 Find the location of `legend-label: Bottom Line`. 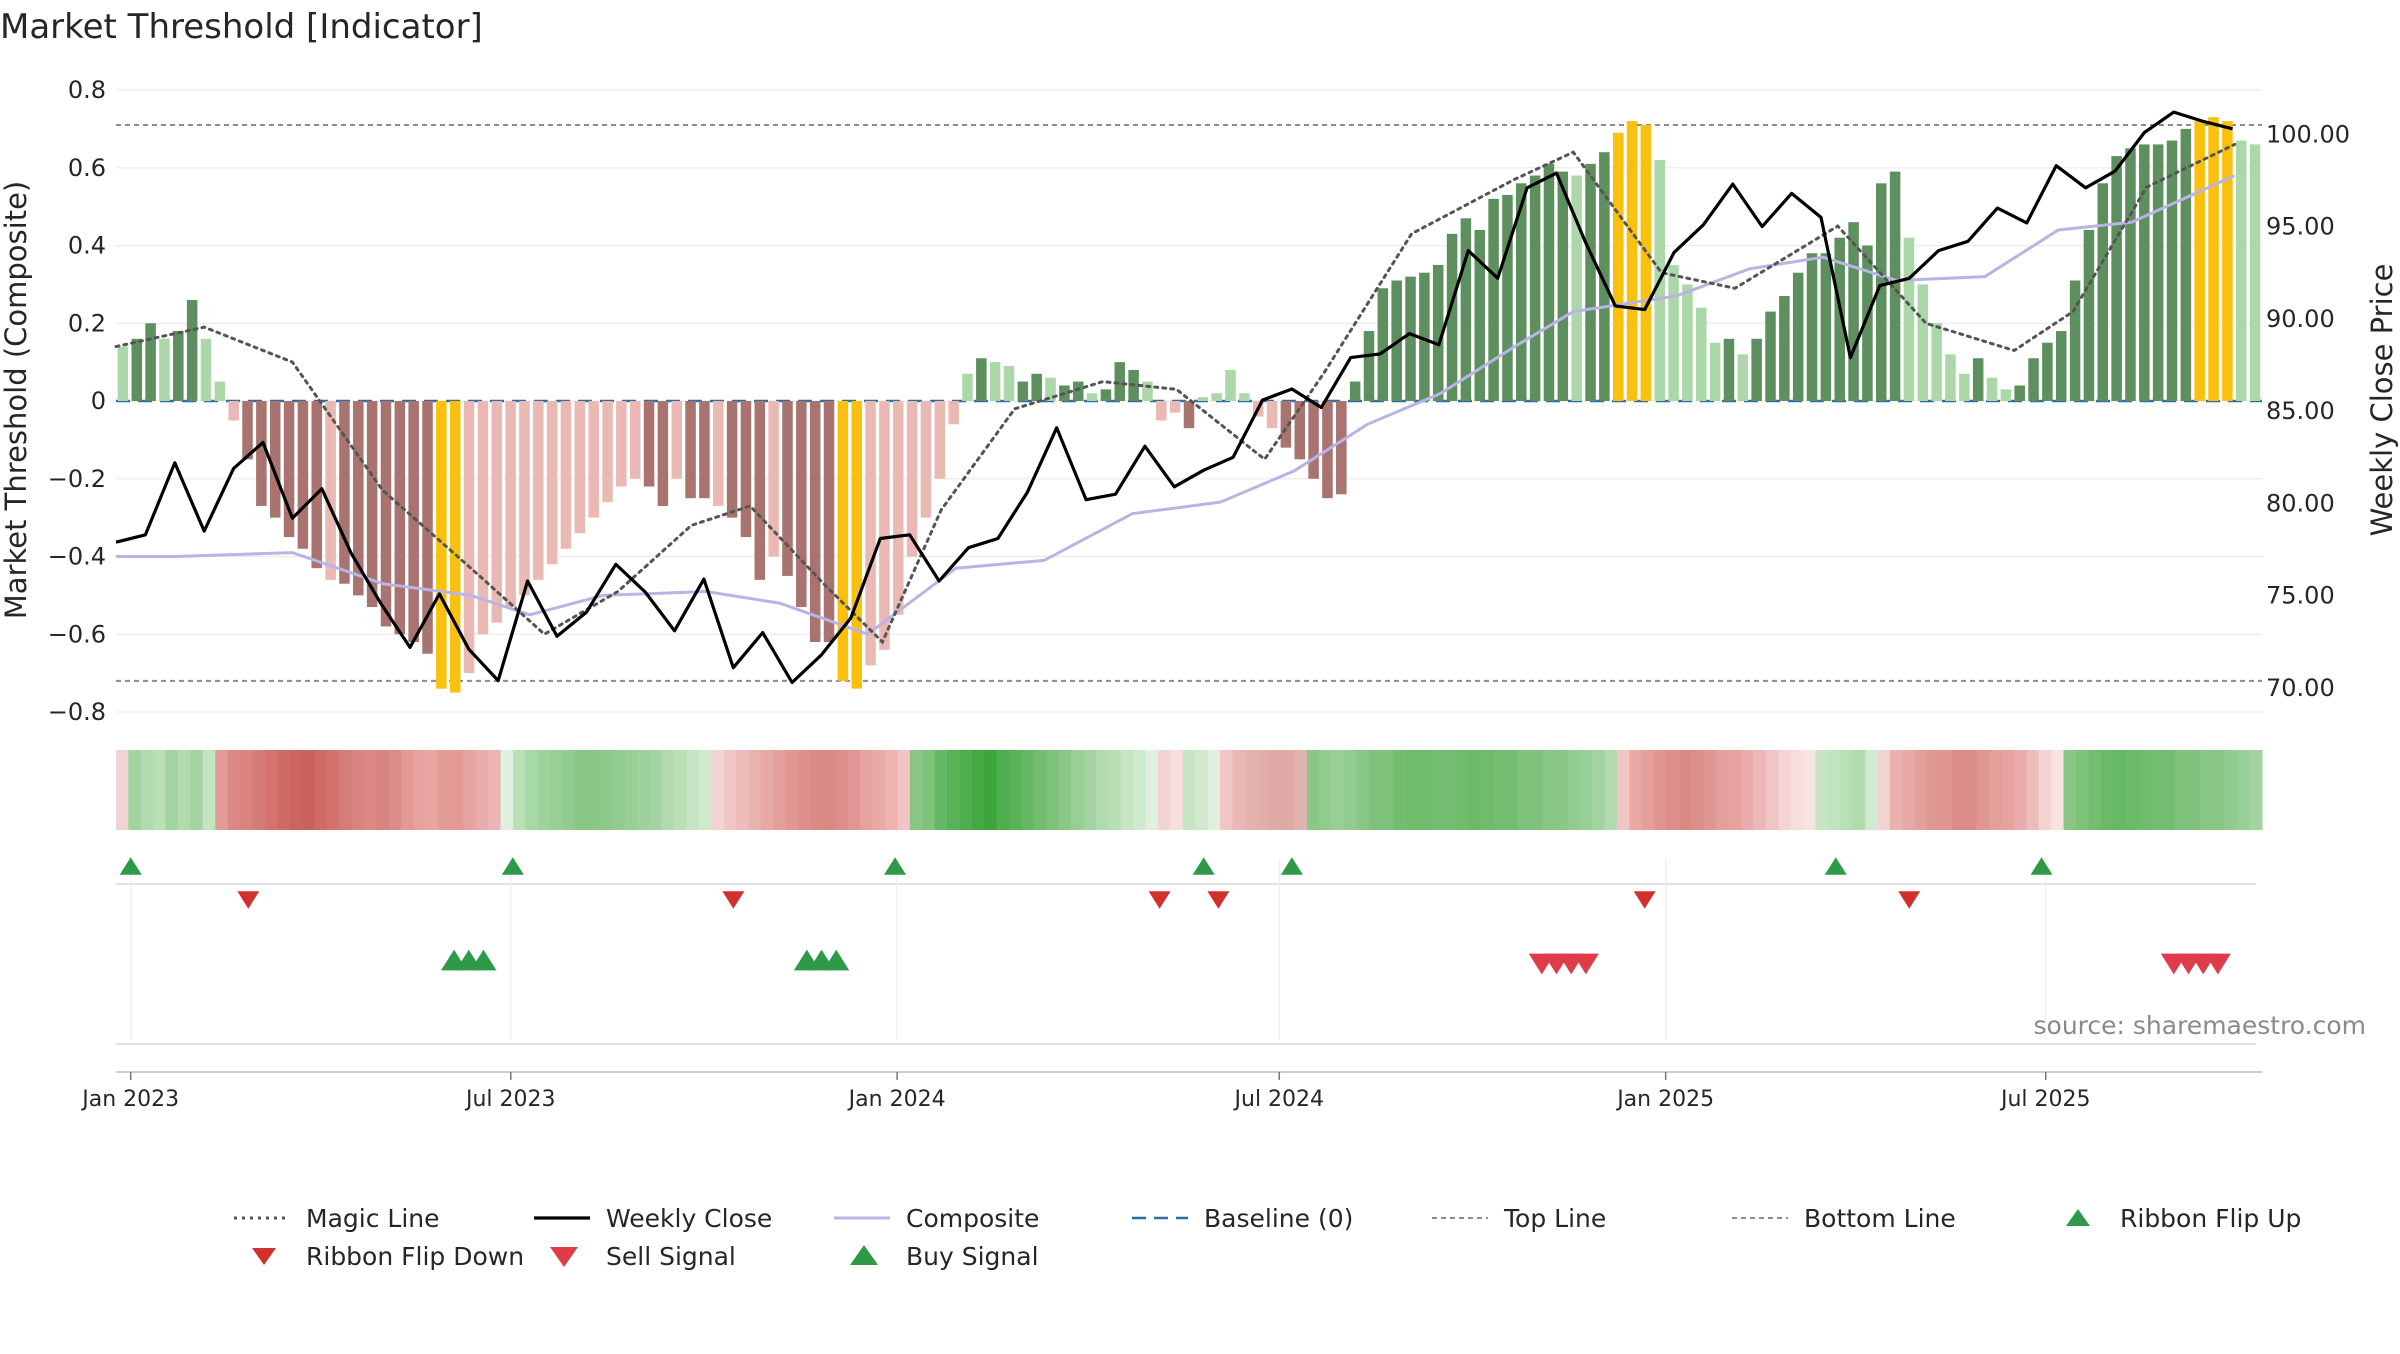

legend-label: Bottom Line is located at coordinates (1880, 1218).